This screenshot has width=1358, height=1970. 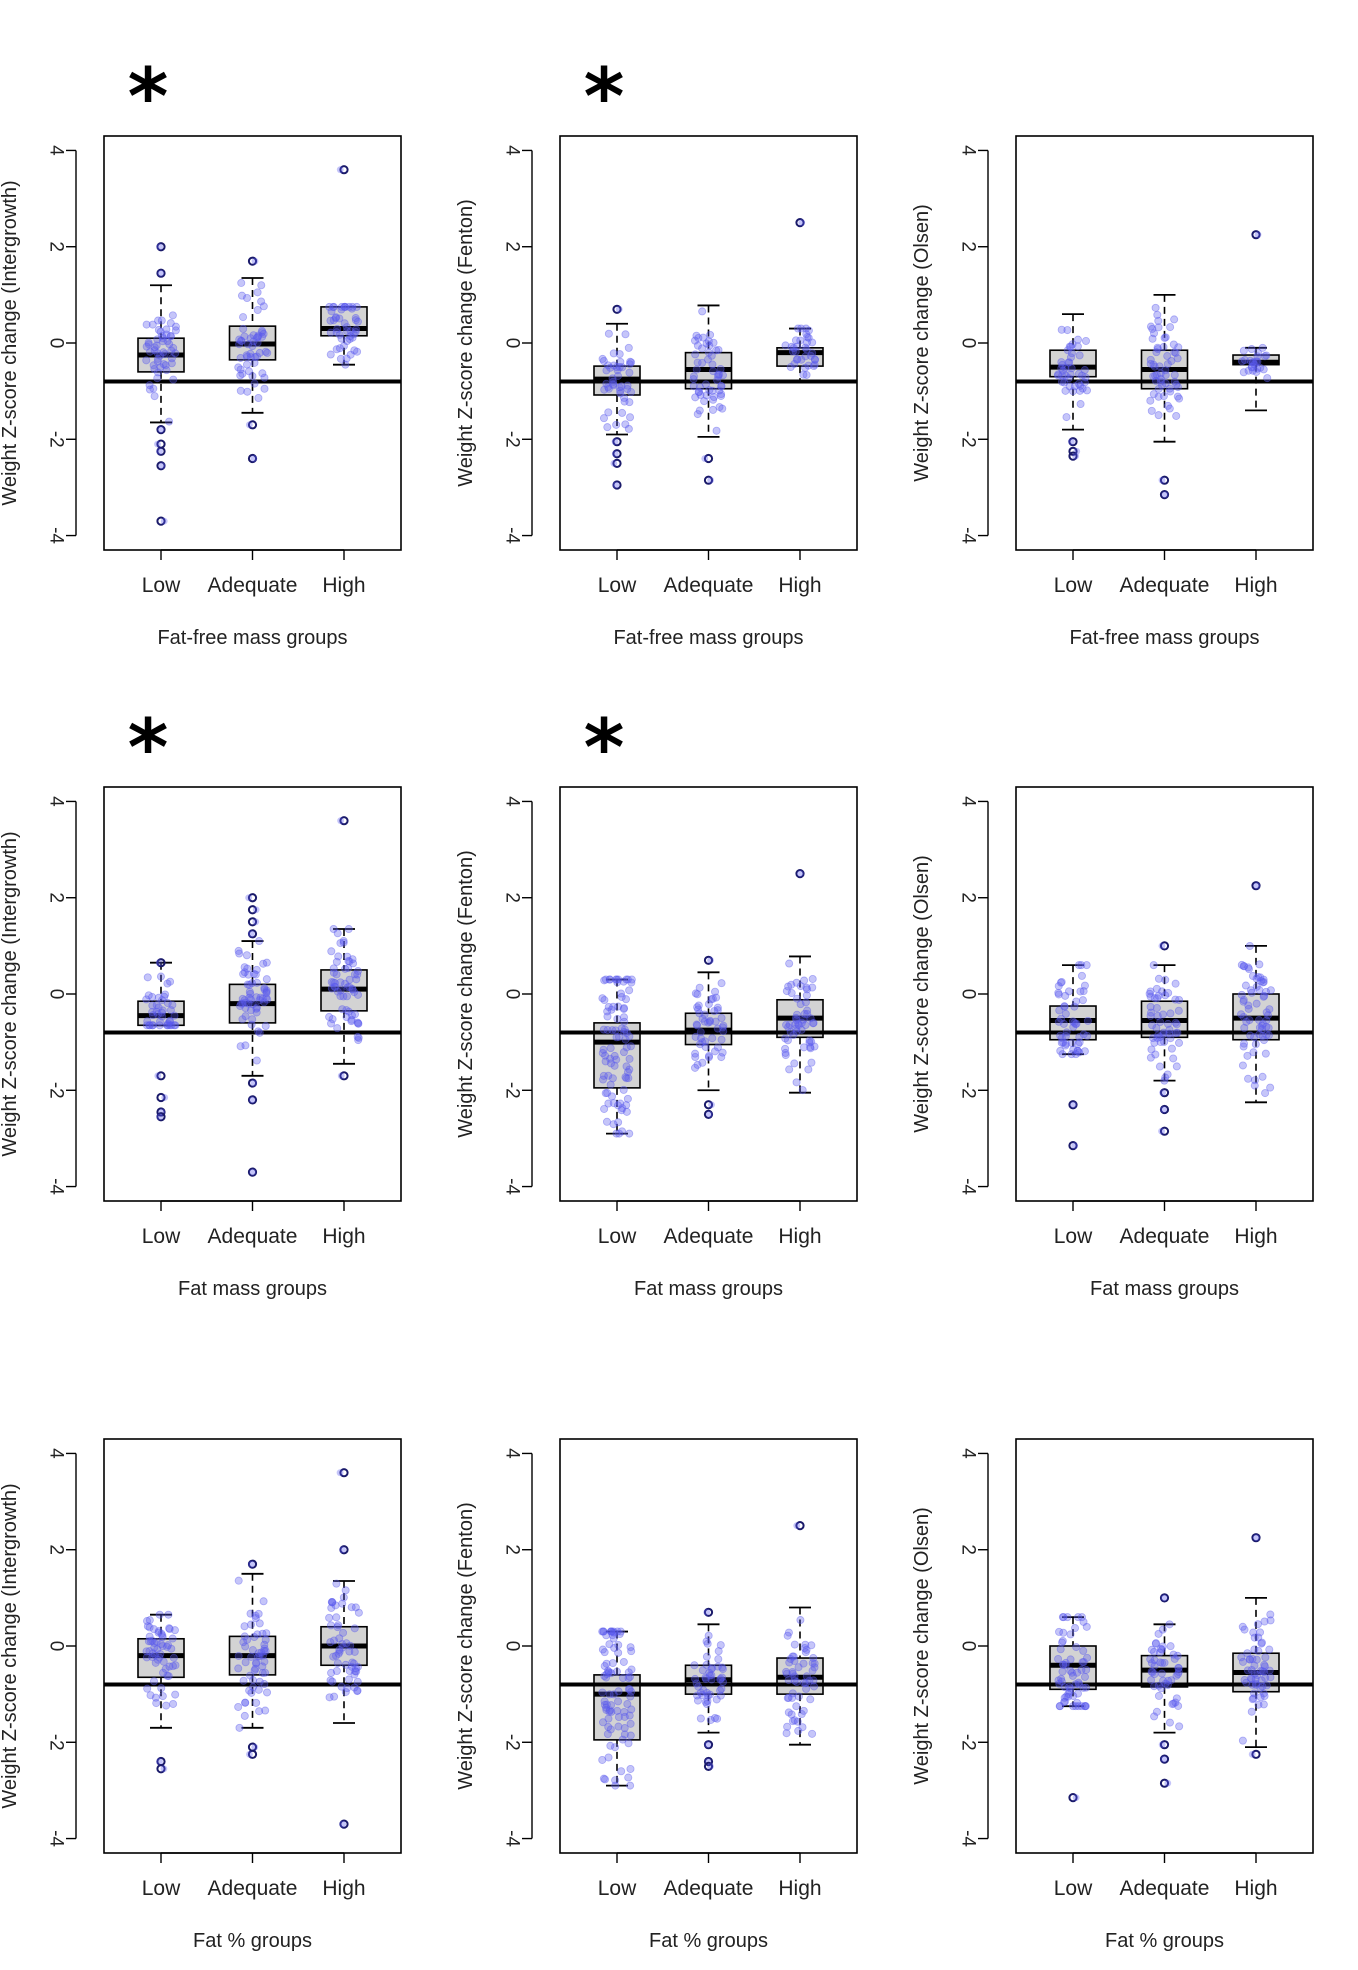 I want to click on box-adequate: Adequate, so click(x=1164, y=1761).